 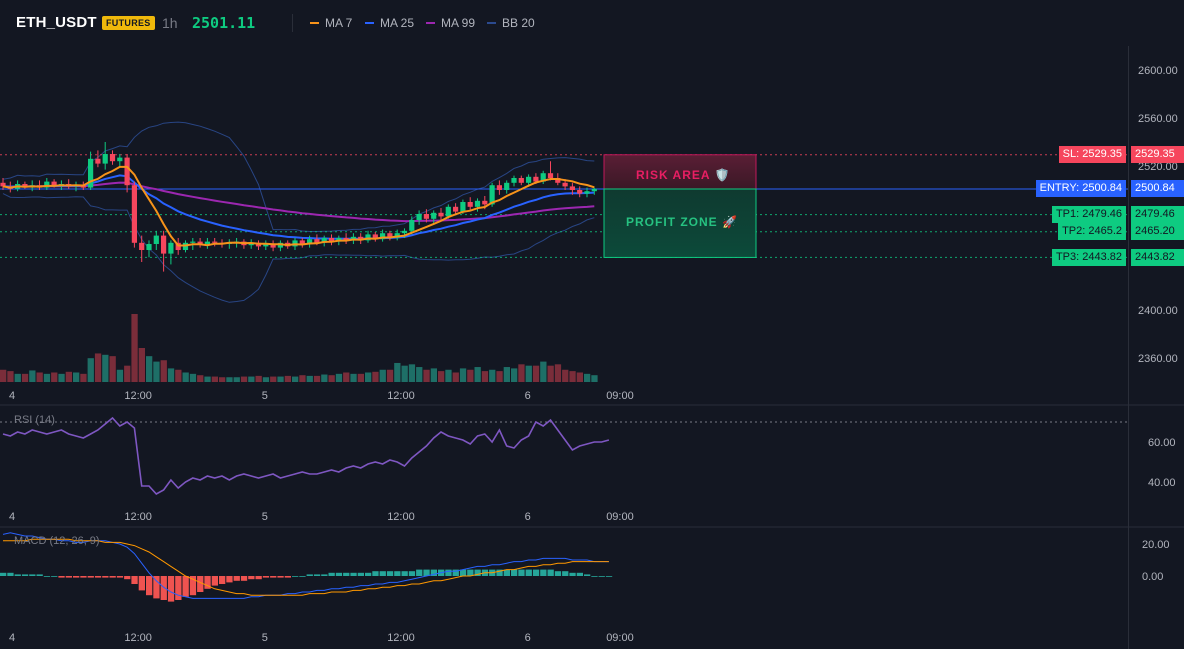 I want to click on symbol-label: ETH_USDT, so click(x=56, y=22).